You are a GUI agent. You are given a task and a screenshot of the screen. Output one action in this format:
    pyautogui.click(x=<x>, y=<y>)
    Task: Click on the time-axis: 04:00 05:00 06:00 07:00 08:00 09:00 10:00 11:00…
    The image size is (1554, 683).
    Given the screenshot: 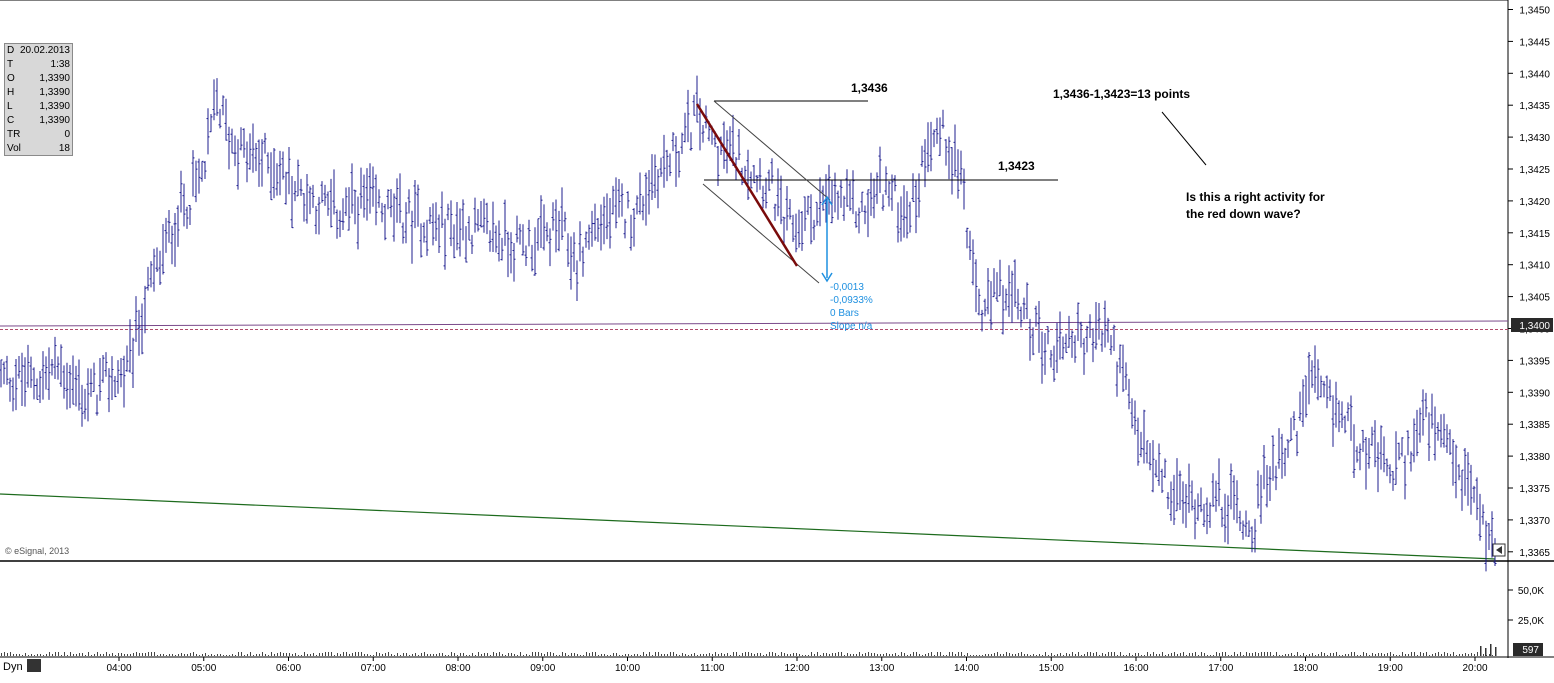 What is the action you would take?
    pyautogui.click(x=797, y=665)
    